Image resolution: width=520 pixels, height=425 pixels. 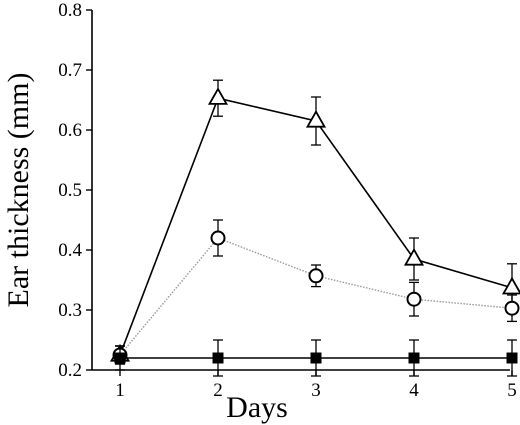 What do you see at coordinates (70, 250) in the screenshot?
I see `y-tick-label: 0.4` at bounding box center [70, 250].